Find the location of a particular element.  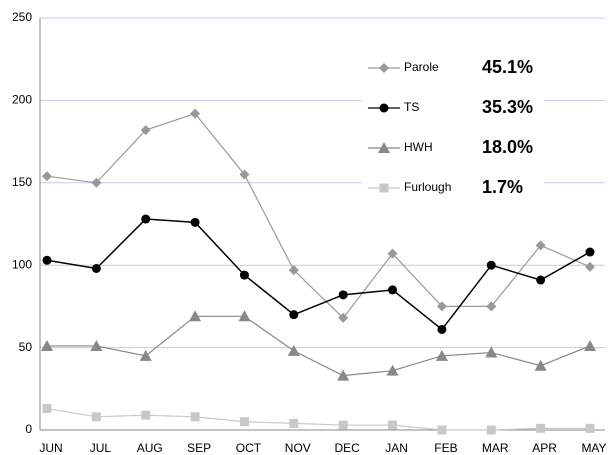

x-tick-label: JUL is located at coordinates (101, 448).